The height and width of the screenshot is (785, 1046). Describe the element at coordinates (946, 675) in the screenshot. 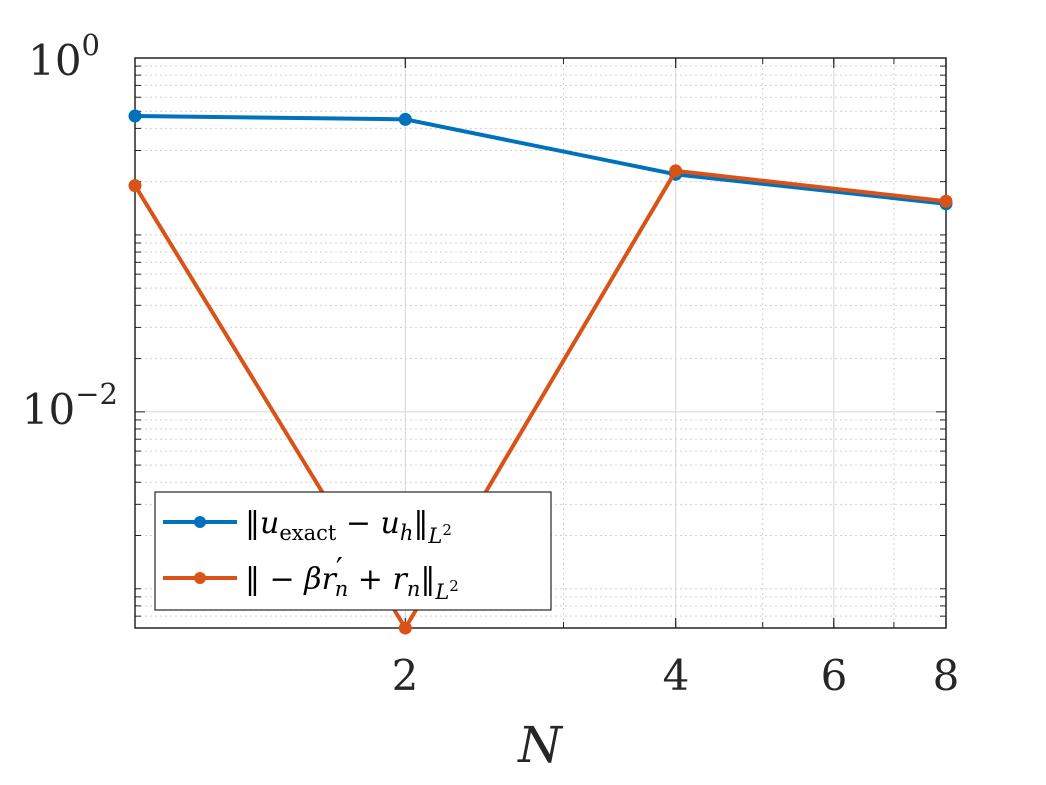

I see `x-tick-label-8: 8` at that location.